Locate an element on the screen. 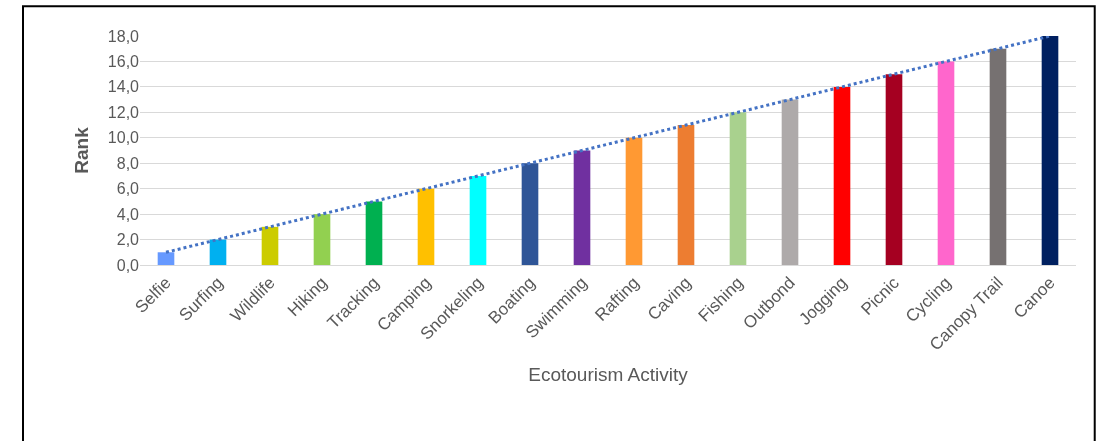 The image size is (1096, 441). x-axis-title: Ecotourism Activity is located at coordinates (608, 375).